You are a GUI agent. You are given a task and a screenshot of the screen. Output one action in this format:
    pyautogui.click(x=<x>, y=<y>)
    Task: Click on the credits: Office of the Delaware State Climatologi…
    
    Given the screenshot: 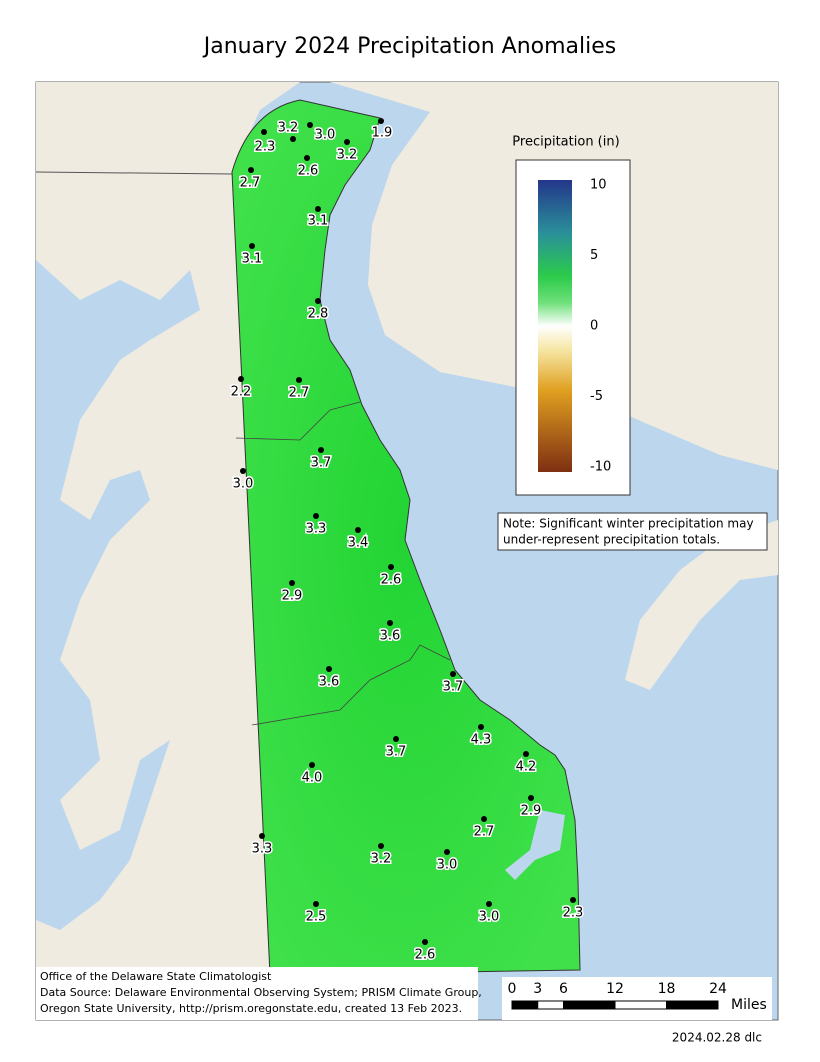 What is the action you would take?
    pyautogui.click(x=259, y=993)
    